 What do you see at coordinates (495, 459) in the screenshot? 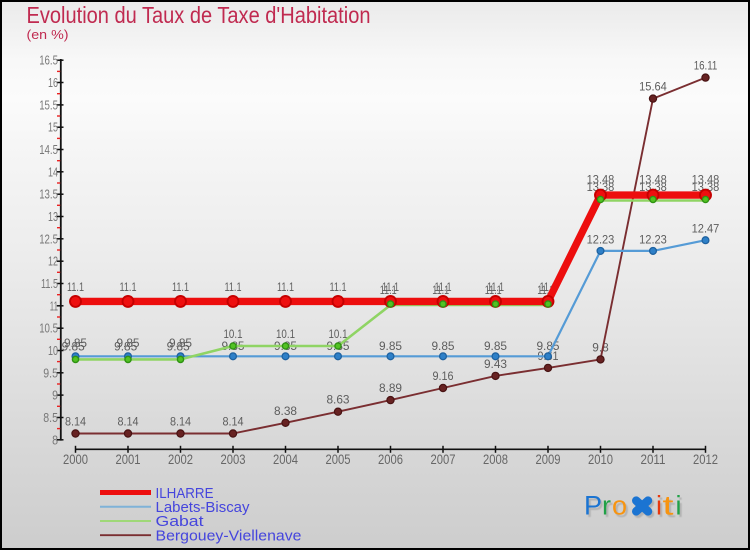
I see `svg-text: 2008` at bounding box center [495, 459].